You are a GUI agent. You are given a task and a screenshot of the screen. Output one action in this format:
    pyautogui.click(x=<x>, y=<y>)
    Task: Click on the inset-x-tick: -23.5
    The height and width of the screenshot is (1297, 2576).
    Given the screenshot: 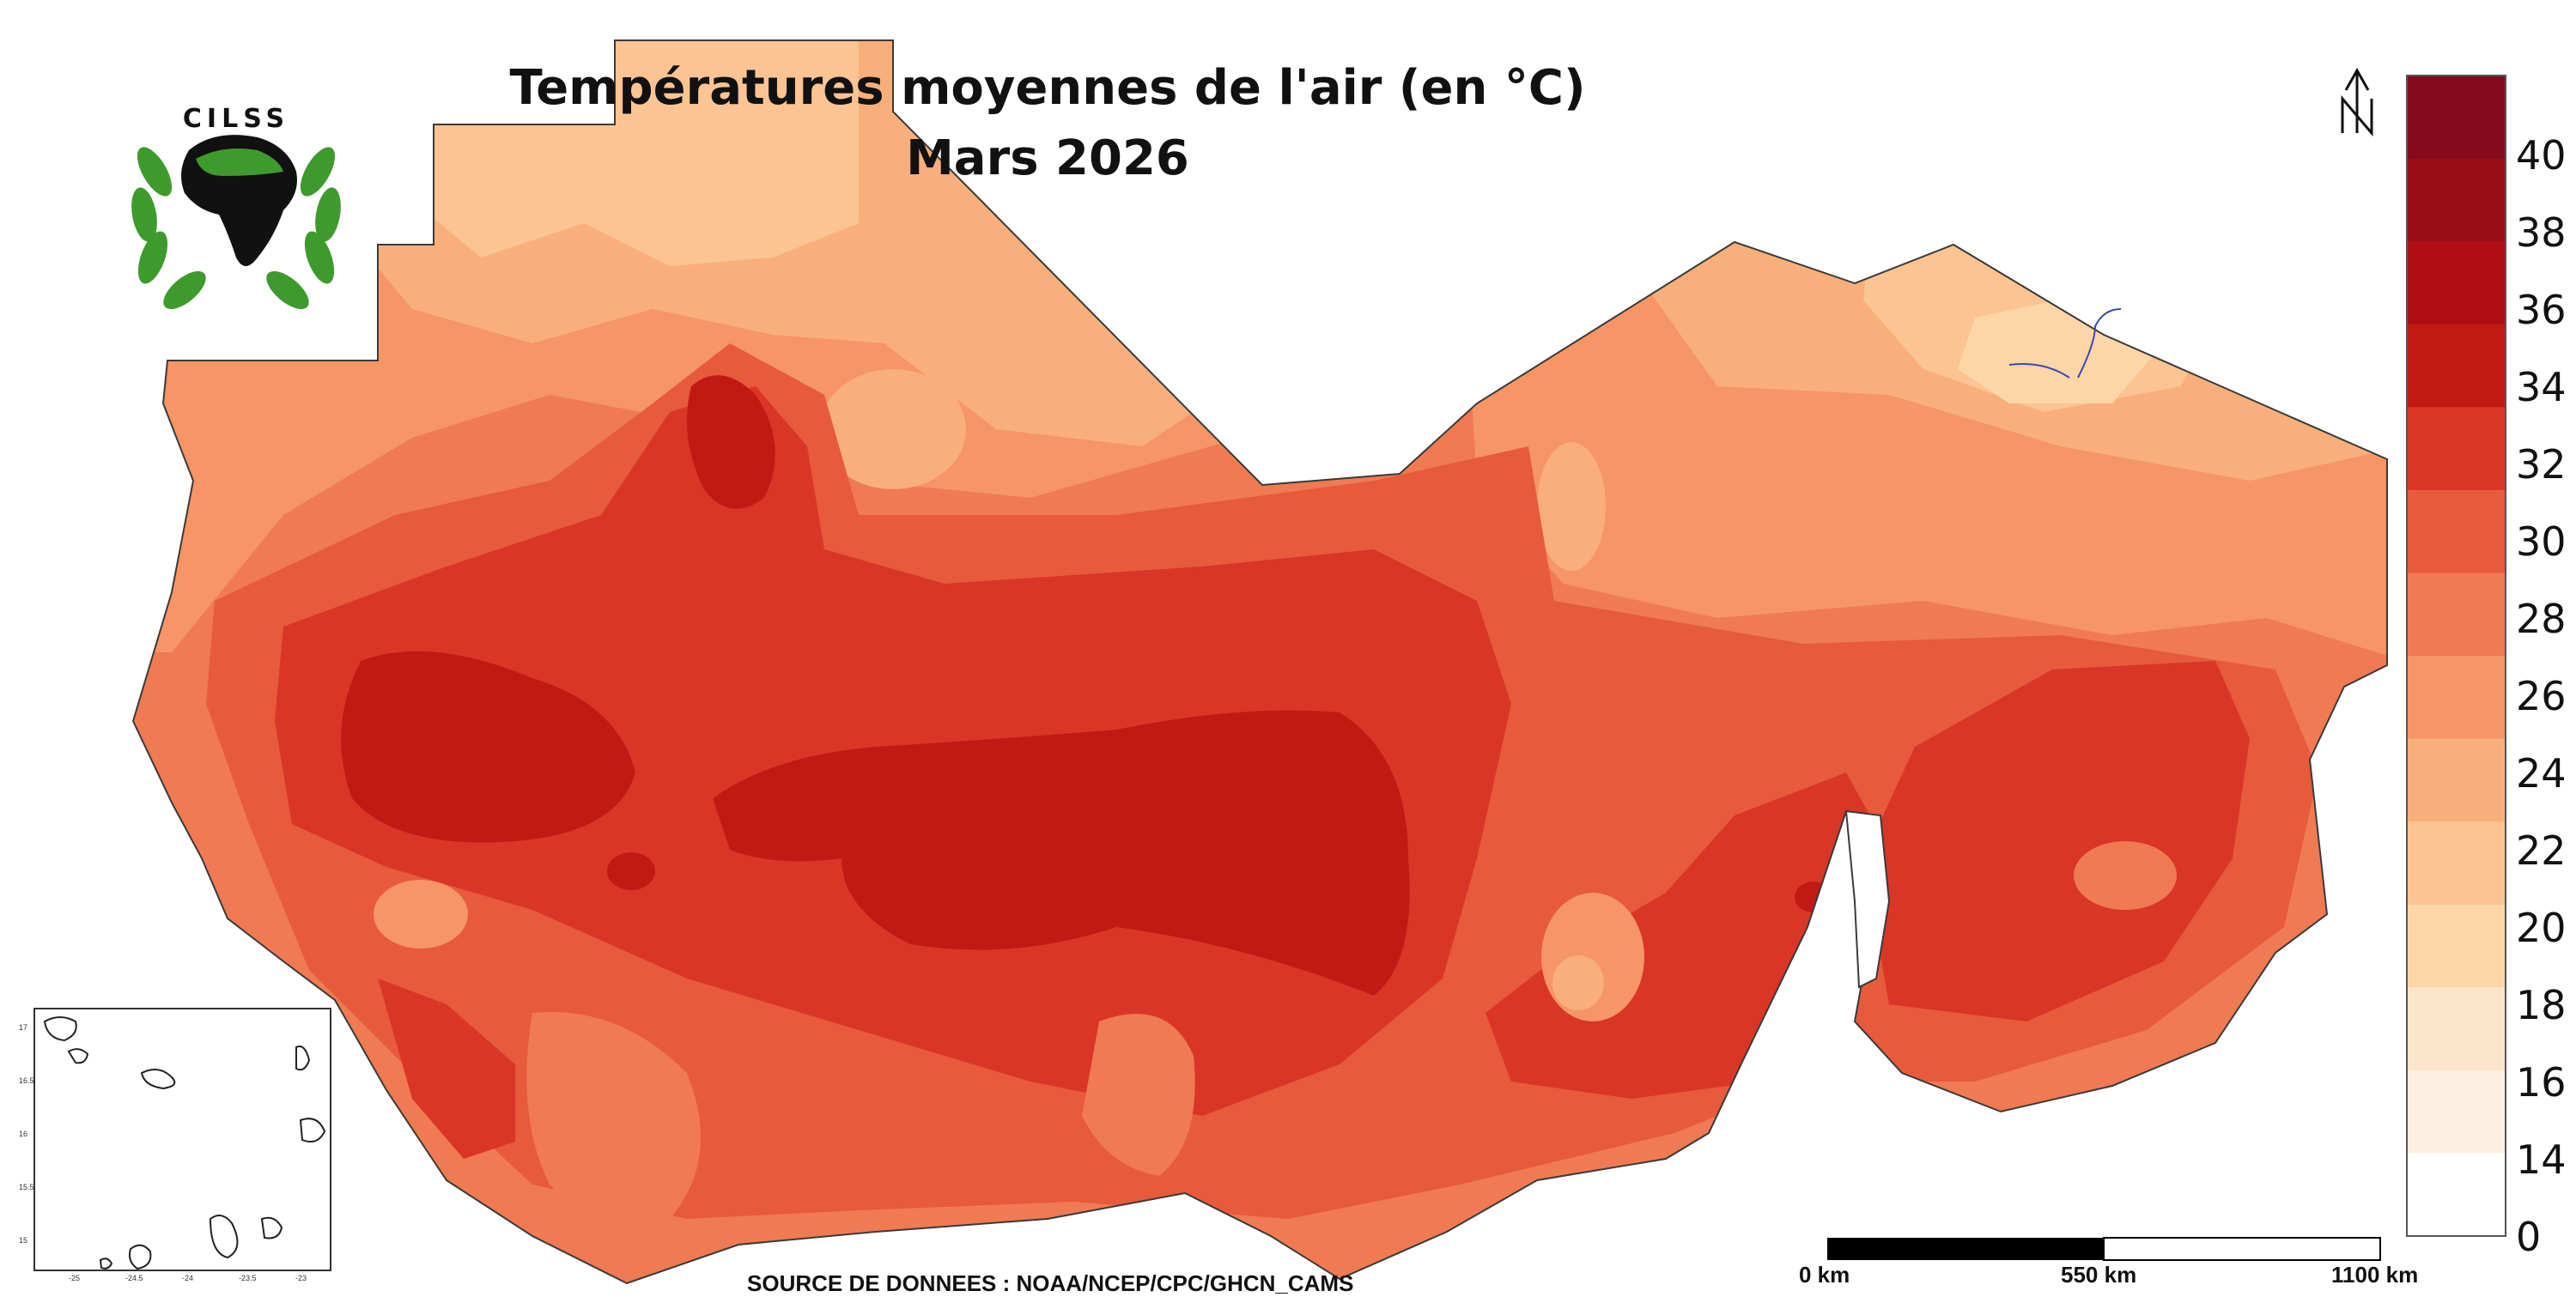 What is the action you would take?
    pyautogui.click(x=248, y=1278)
    